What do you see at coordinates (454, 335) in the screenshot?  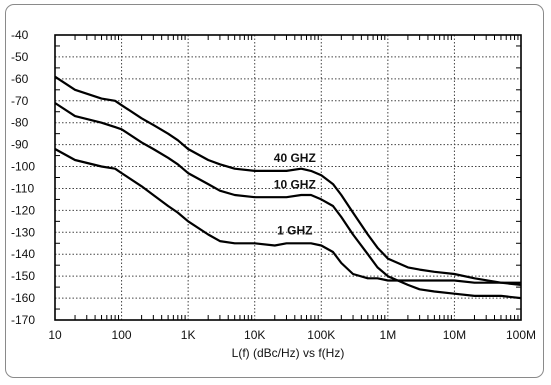 I see `x-tick-label: 10M` at bounding box center [454, 335].